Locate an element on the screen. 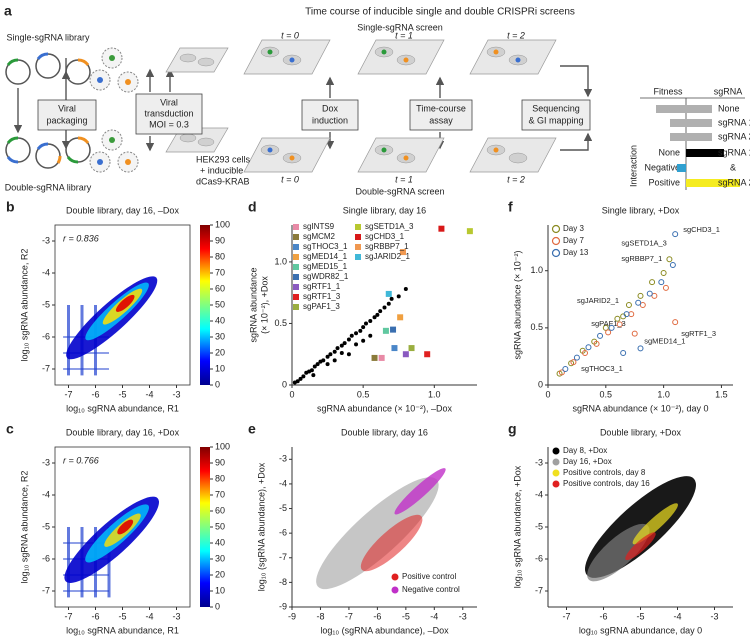 The width and height of the screenshot is (750, 643). y-axis-label: log₁₀ sgRNA abundance, R2 is located at coordinates (24, 305).